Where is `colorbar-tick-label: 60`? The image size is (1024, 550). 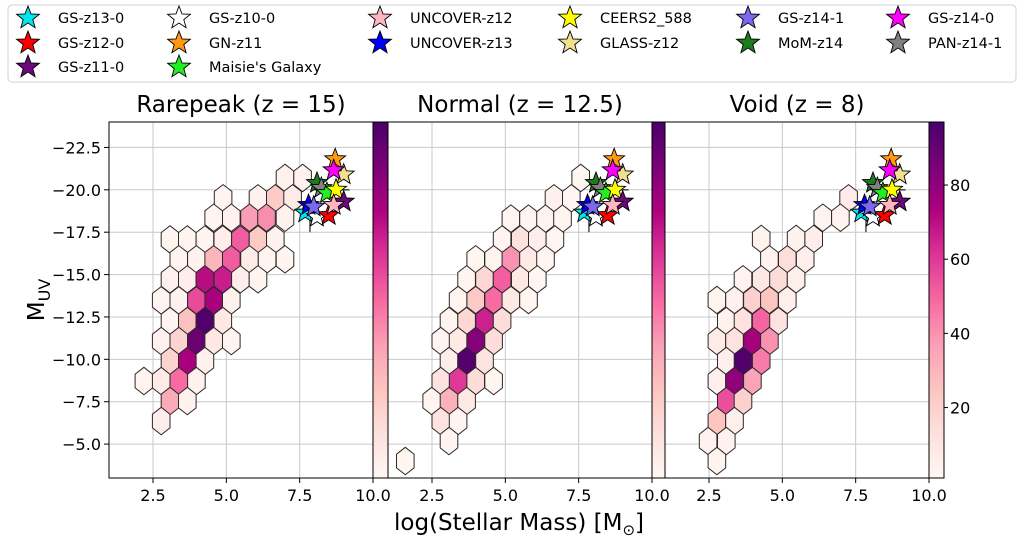 colorbar-tick-label: 60 is located at coordinates (960, 259).